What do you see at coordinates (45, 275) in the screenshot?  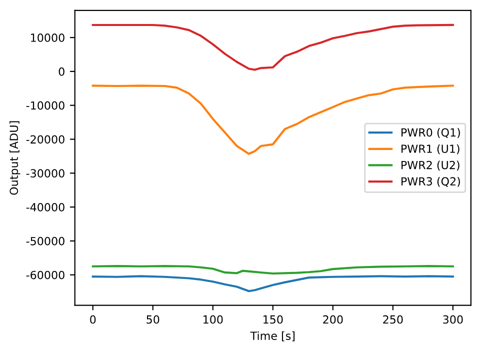 I see `y-tick-label: -60000` at bounding box center [45, 275].